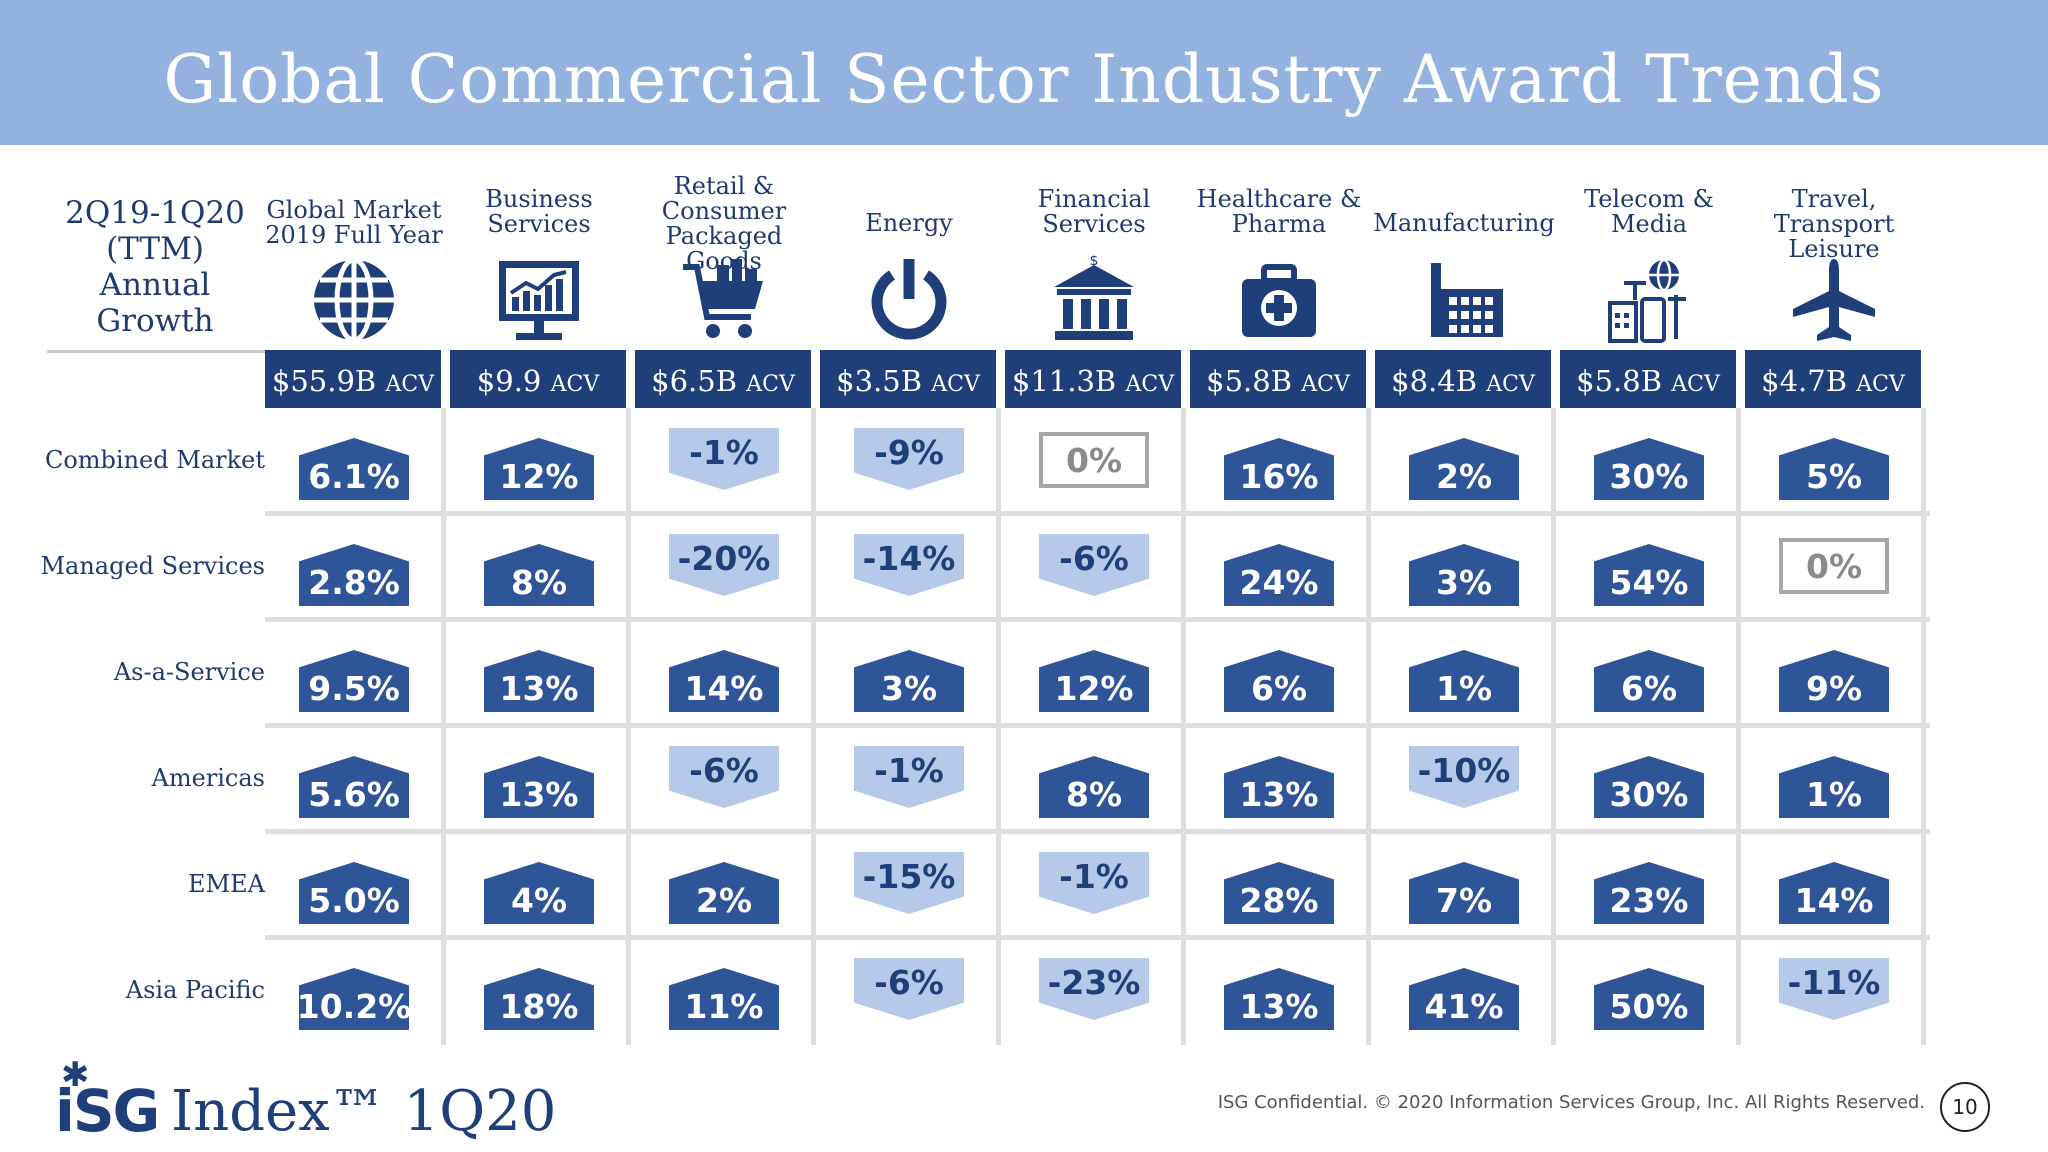  I want to click on column-label: Retail & Consumer Packaged Goods, so click(724, 223).